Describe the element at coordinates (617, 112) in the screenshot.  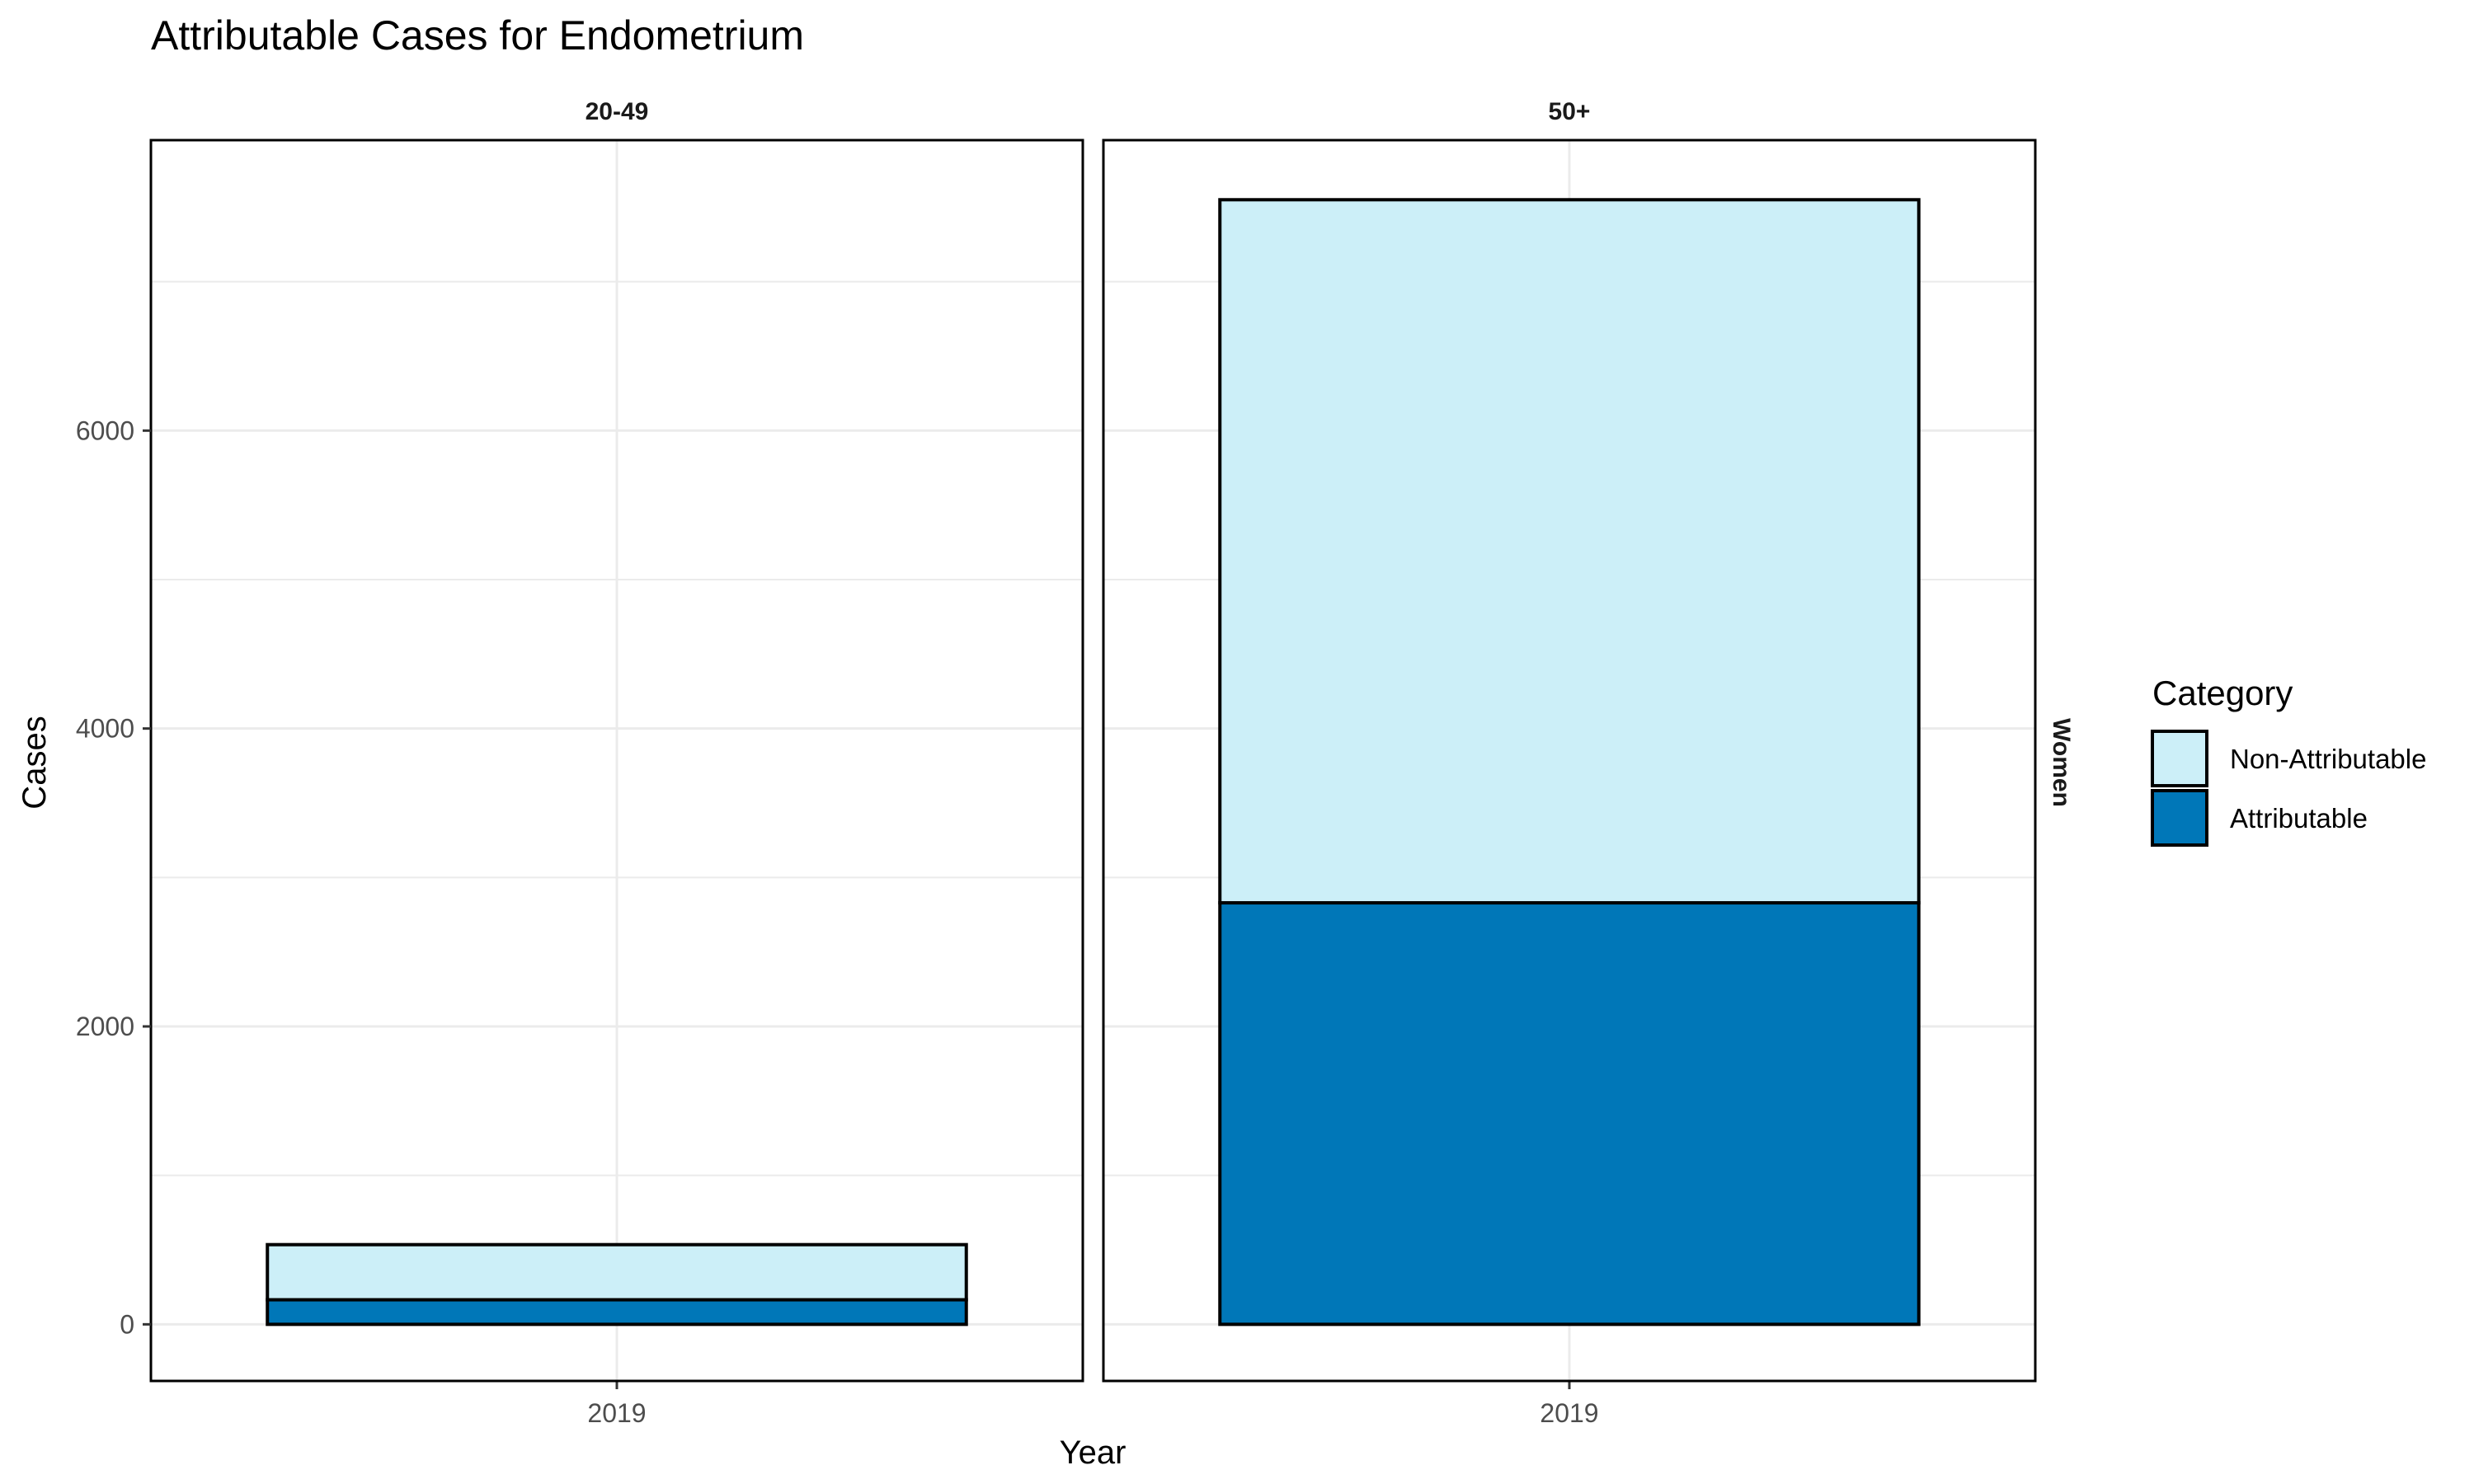
I see `facet-strip-label: 20-49` at that location.